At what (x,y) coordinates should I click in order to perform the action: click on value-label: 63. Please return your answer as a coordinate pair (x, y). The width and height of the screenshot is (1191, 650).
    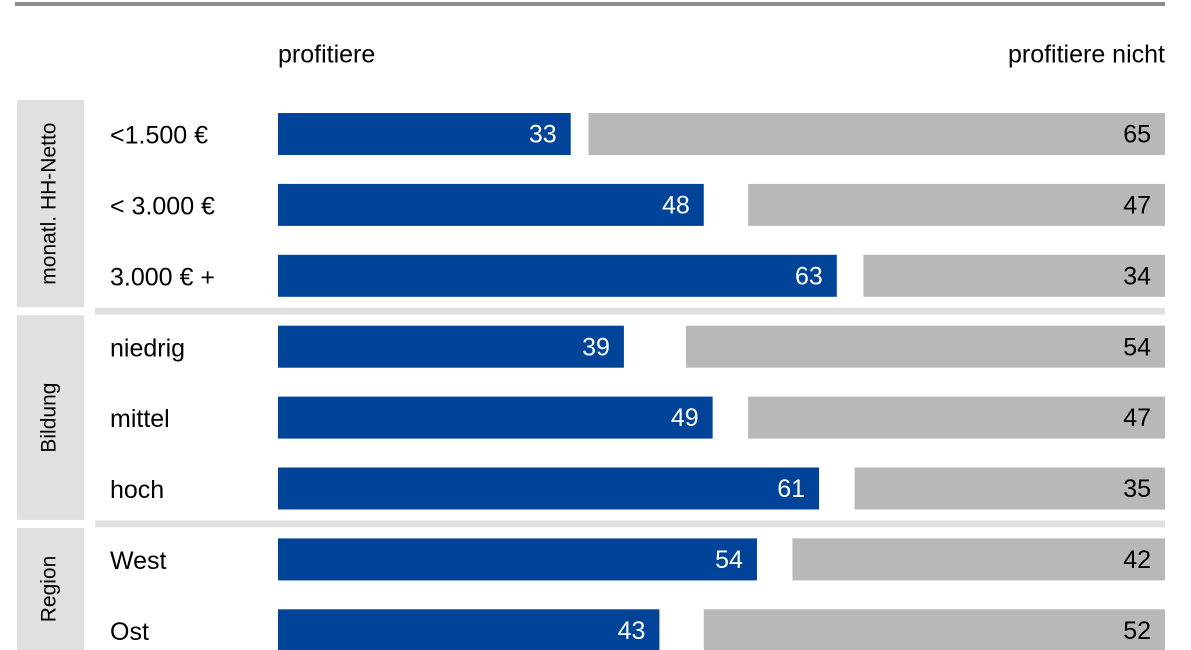
    Looking at the image, I should click on (809, 276).